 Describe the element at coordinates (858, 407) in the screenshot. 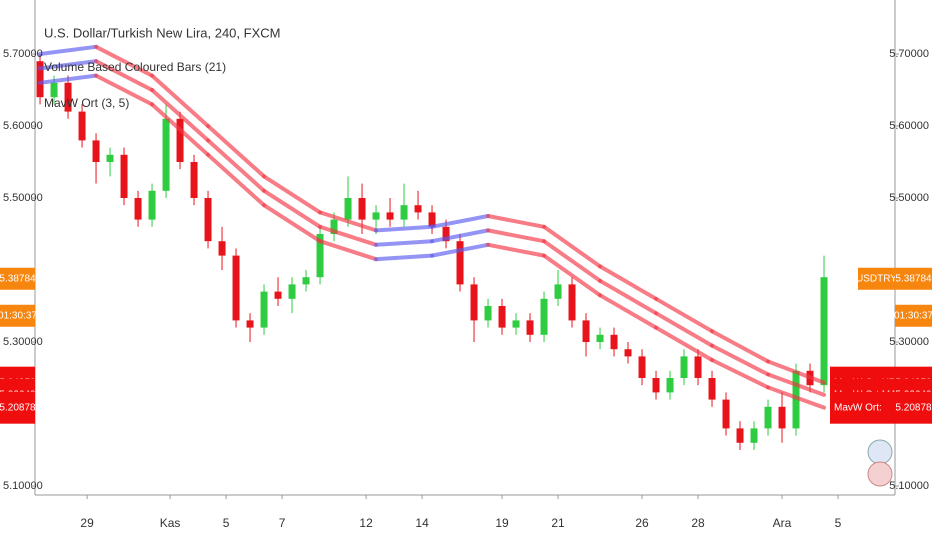

I see `band-name-label: MavW Ort:` at that location.